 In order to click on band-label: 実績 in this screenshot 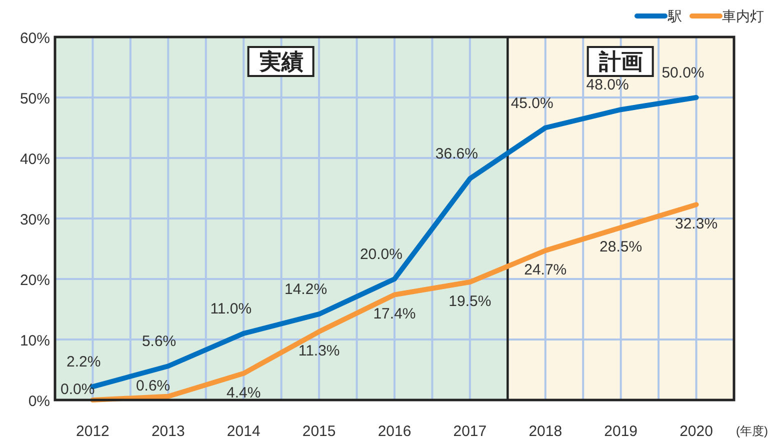, I will do `click(281, 61)`.